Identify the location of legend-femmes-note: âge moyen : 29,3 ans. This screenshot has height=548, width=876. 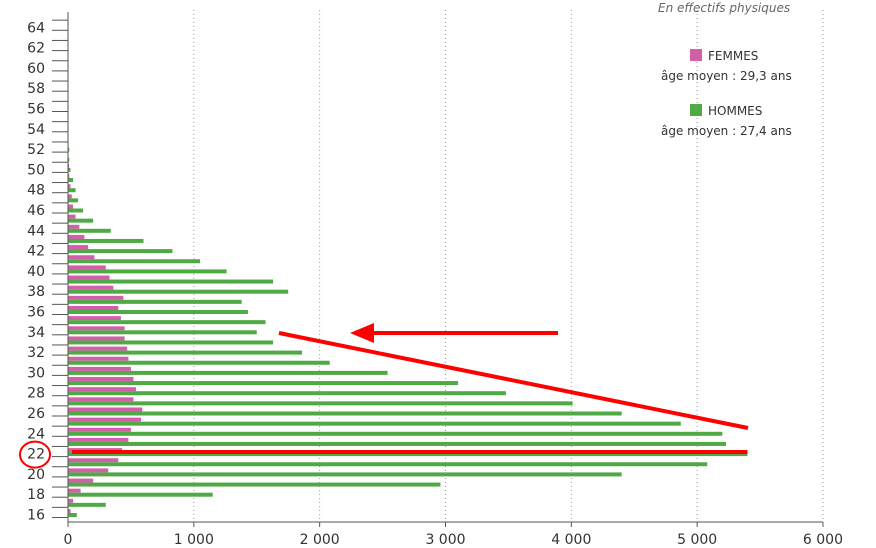
(726, 76).